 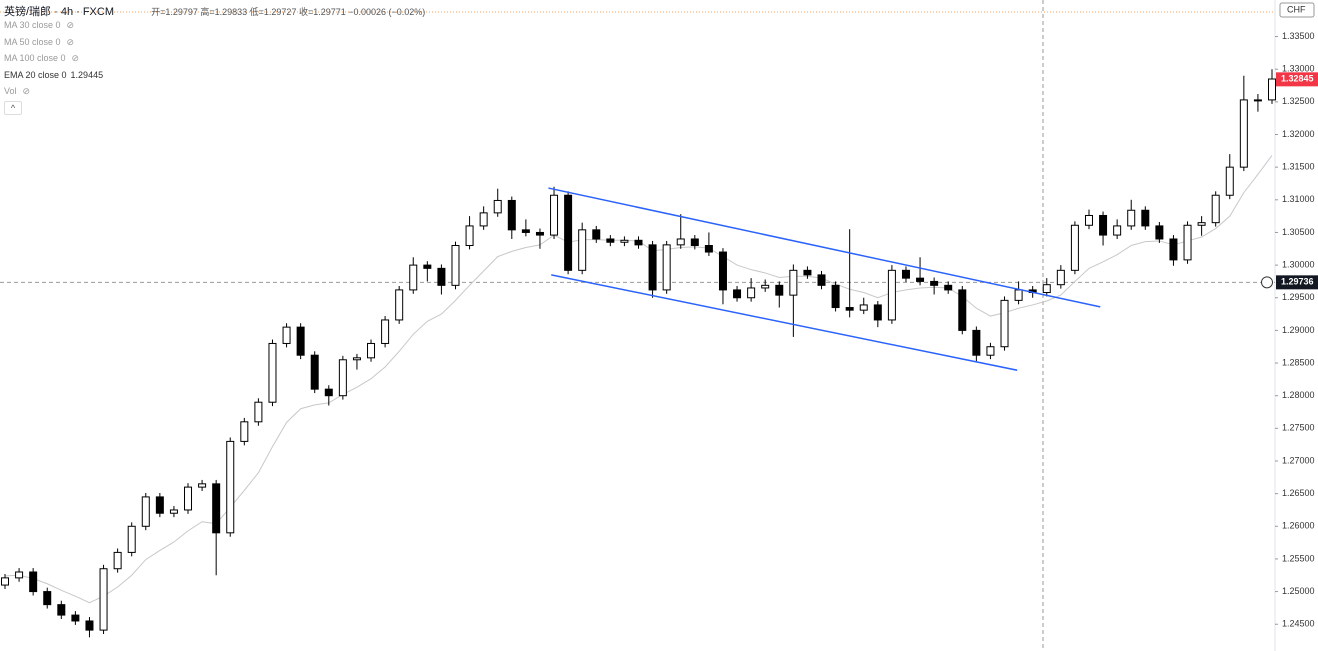 What do you see at coordinates (1297, 282) in the screenshot?
I see `crosshair-price: 1.29736` at bounding box center [1297, 282].